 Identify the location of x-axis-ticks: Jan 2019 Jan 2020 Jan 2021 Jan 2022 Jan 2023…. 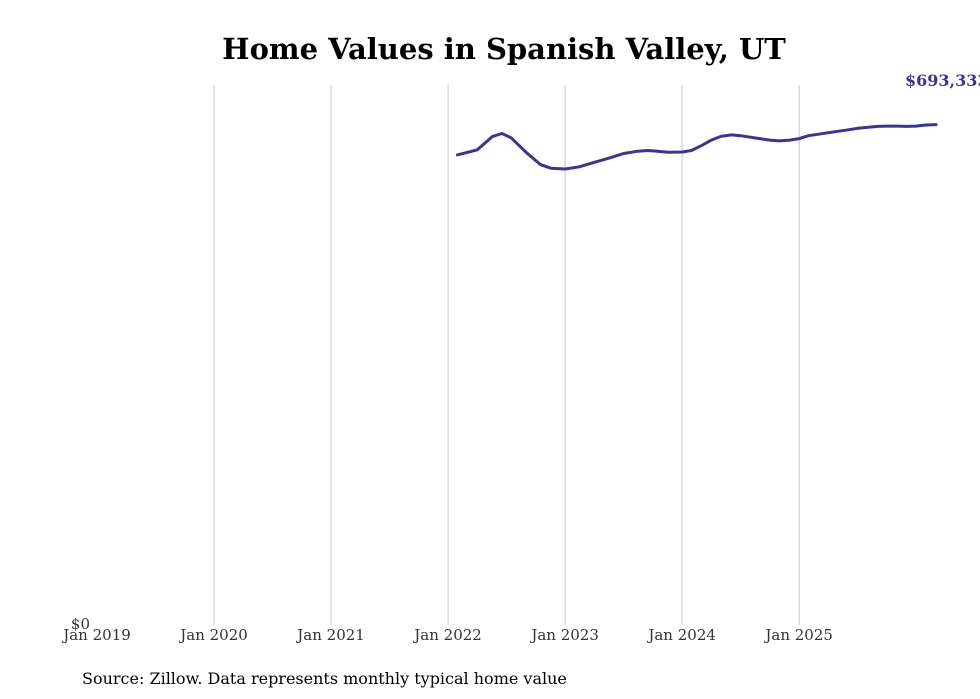
(447, 635).